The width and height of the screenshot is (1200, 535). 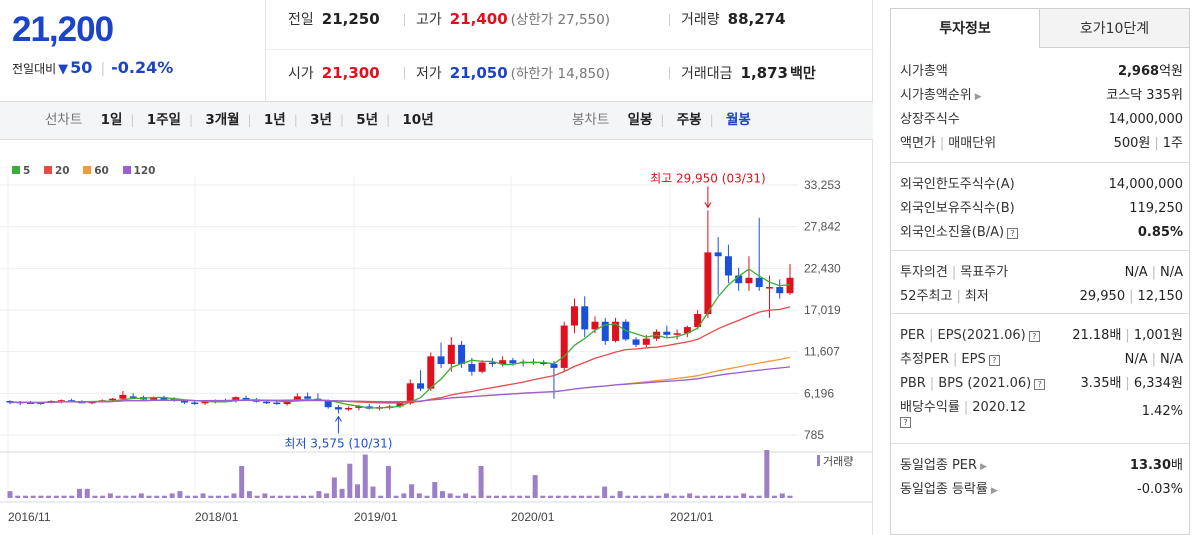 I want to click on par-value: 500원 | 1주, so click(x=1148, y=144).